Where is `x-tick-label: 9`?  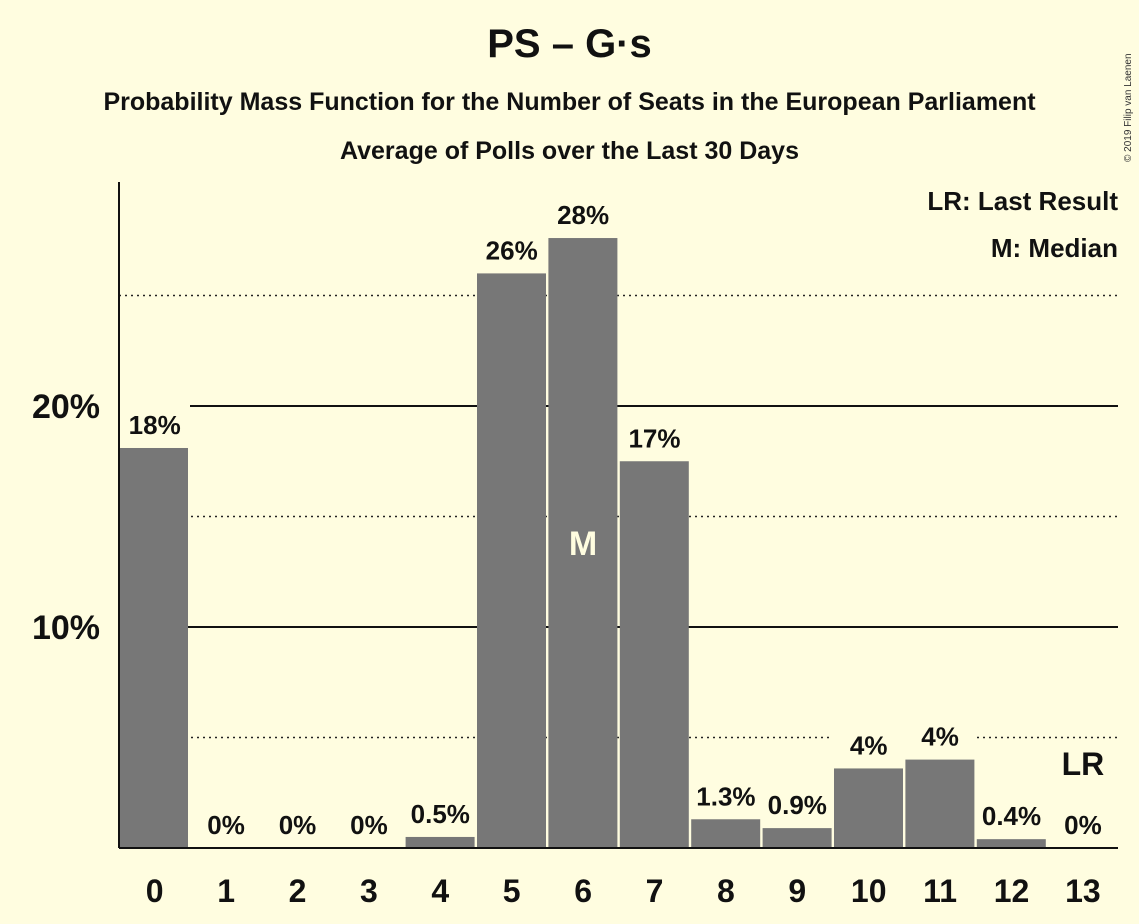
x-tick-label: 9 is located at coordinates (797, 891).